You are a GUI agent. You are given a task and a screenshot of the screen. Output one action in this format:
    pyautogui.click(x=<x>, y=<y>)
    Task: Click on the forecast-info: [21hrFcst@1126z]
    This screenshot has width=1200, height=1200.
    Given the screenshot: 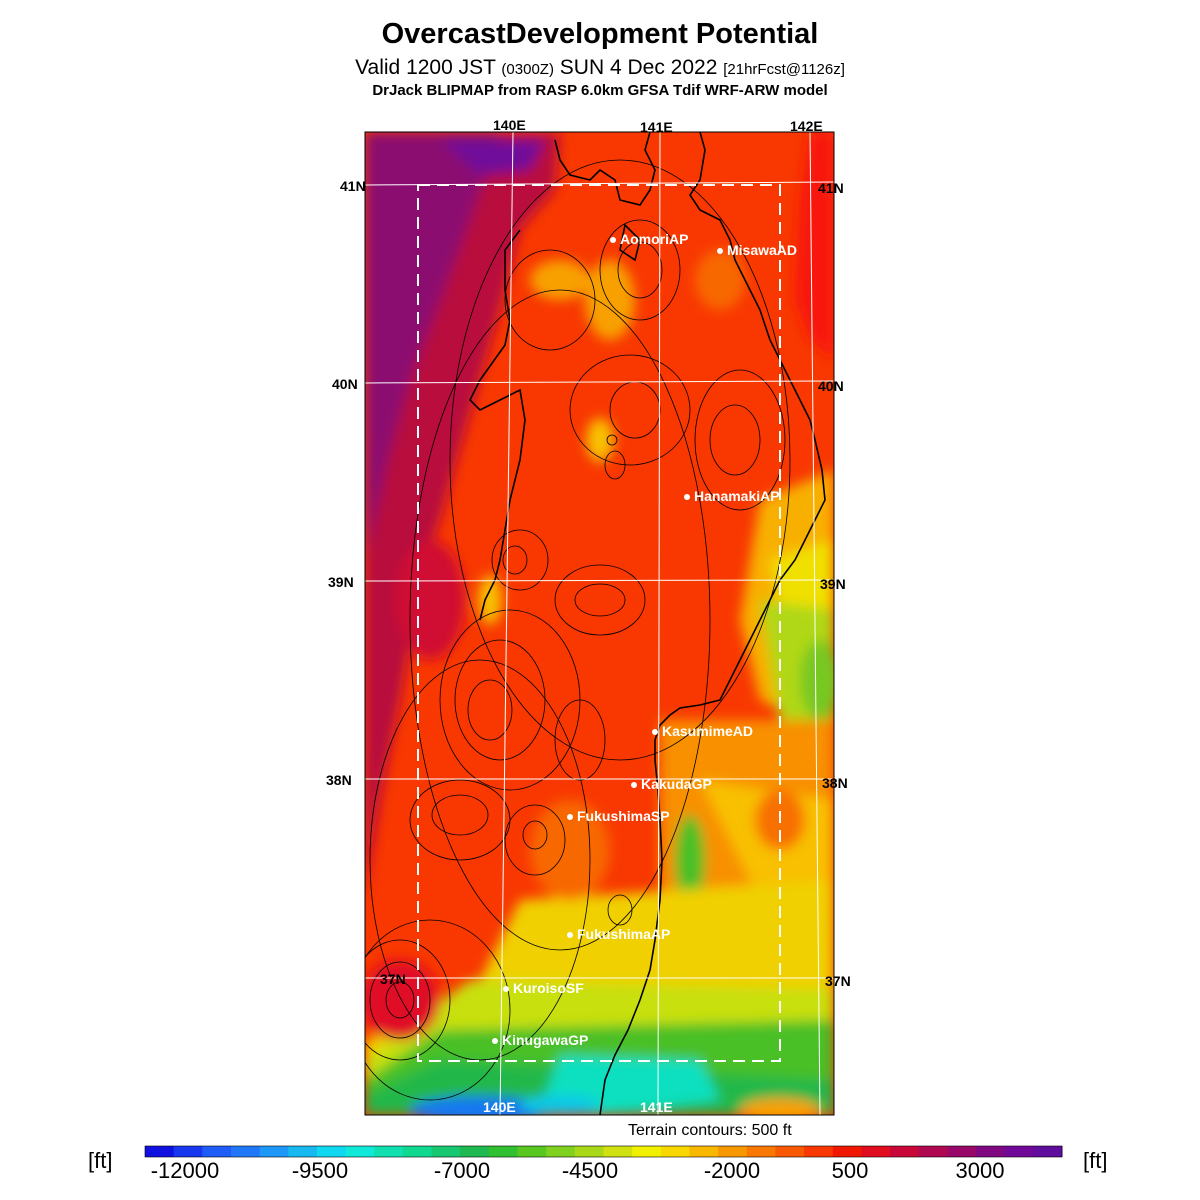 What is the action you would take?
    pyautogui.click(x=784, y=69)
    